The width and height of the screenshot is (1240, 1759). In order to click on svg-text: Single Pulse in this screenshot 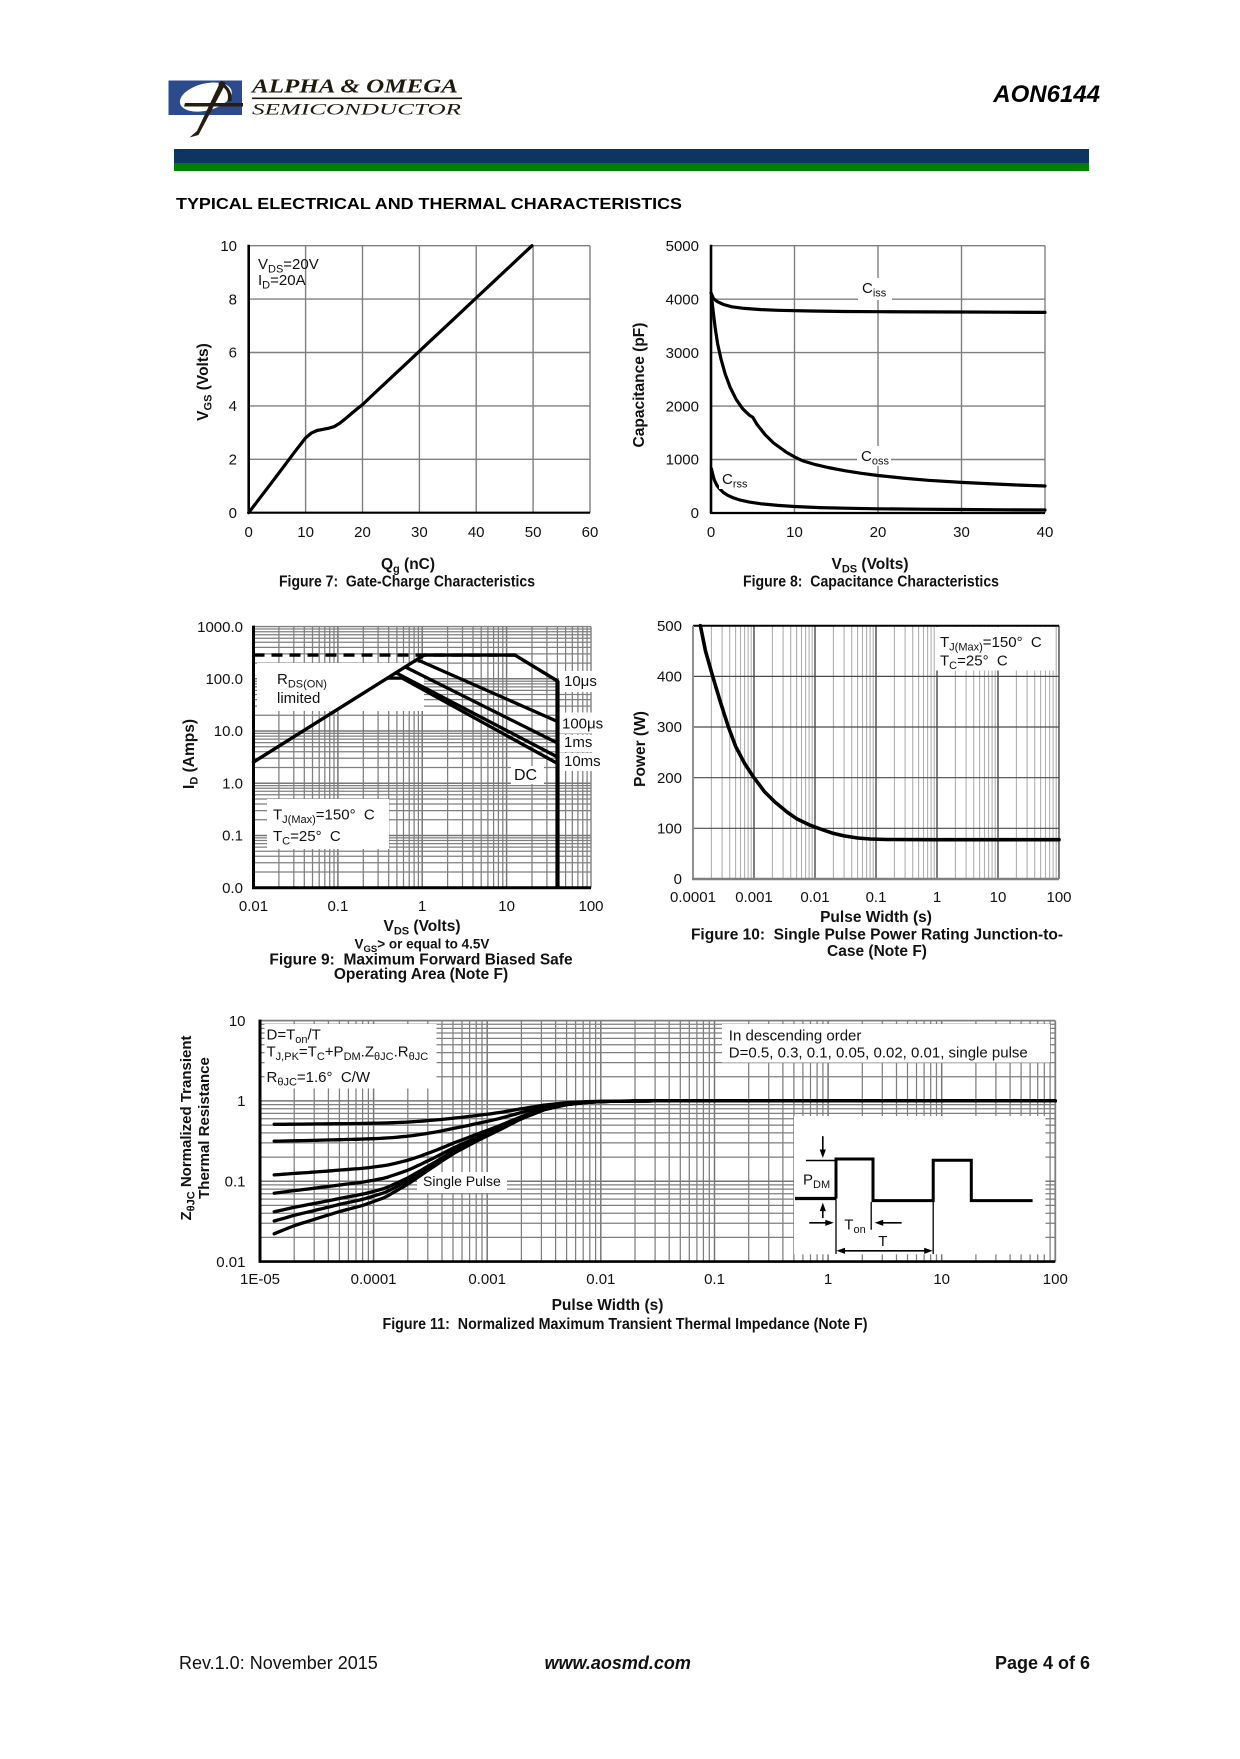, I will do `click(462, 1181)`.